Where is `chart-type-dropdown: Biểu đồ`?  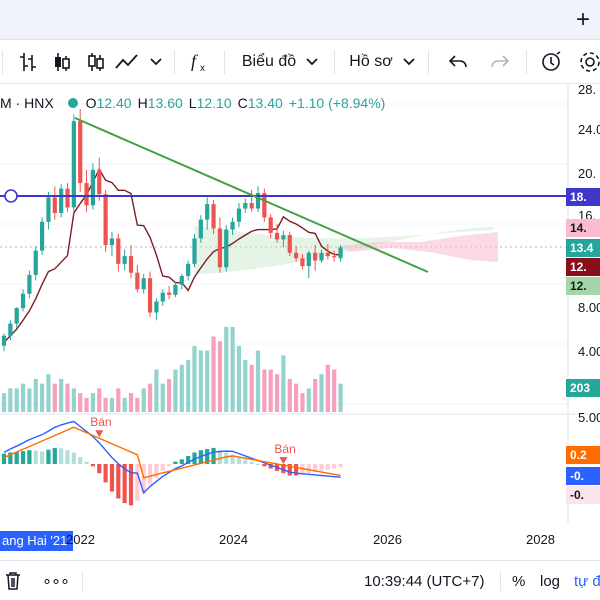 chart-type-dropdown: Biểu đồ is located at coordinates (280, 62).